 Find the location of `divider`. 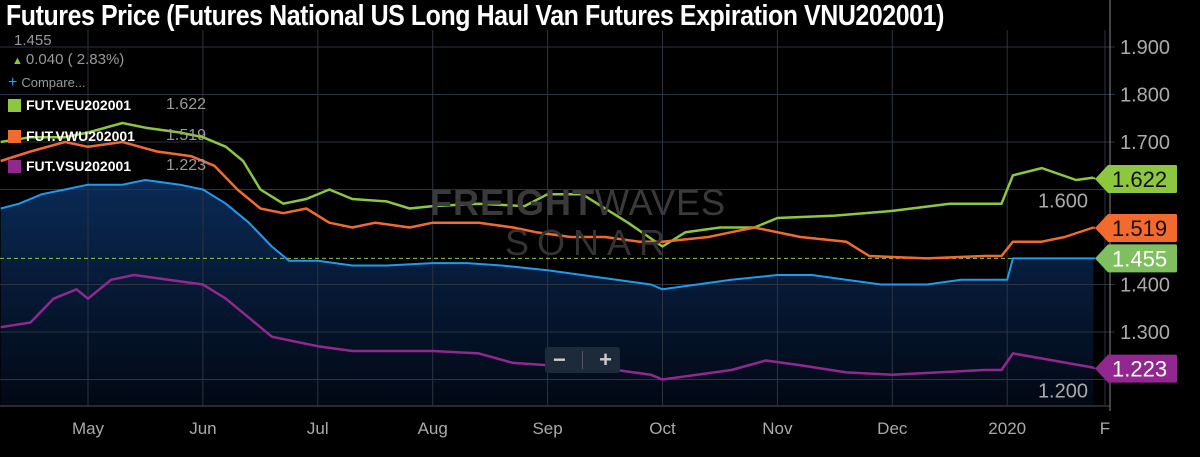

divider is located at coordinates (582, 360).